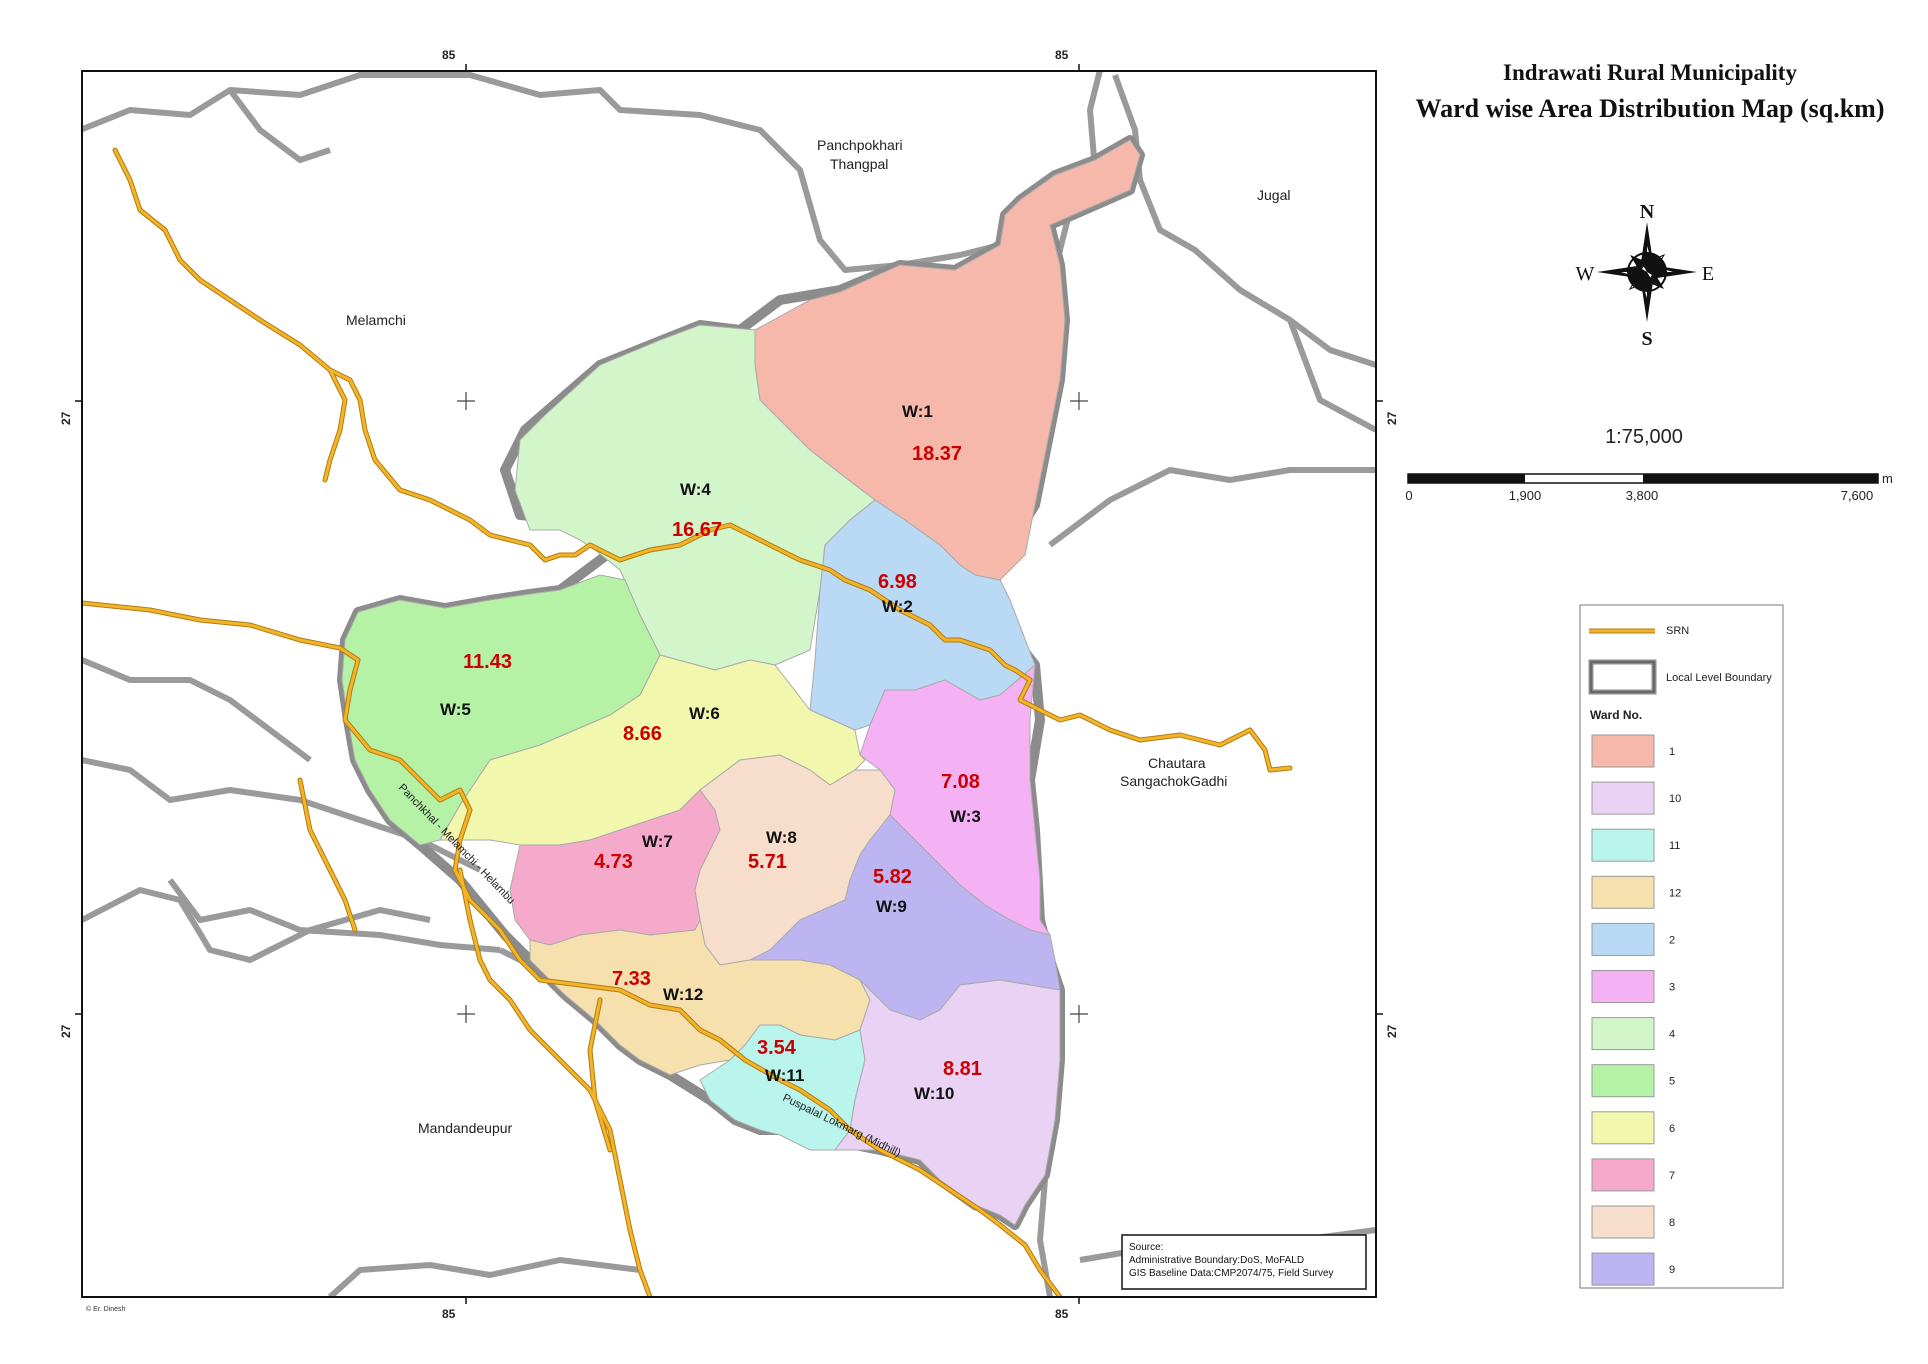  I want to click on legend-boundary-label: Local Level Boundary, so click(1719, 678).